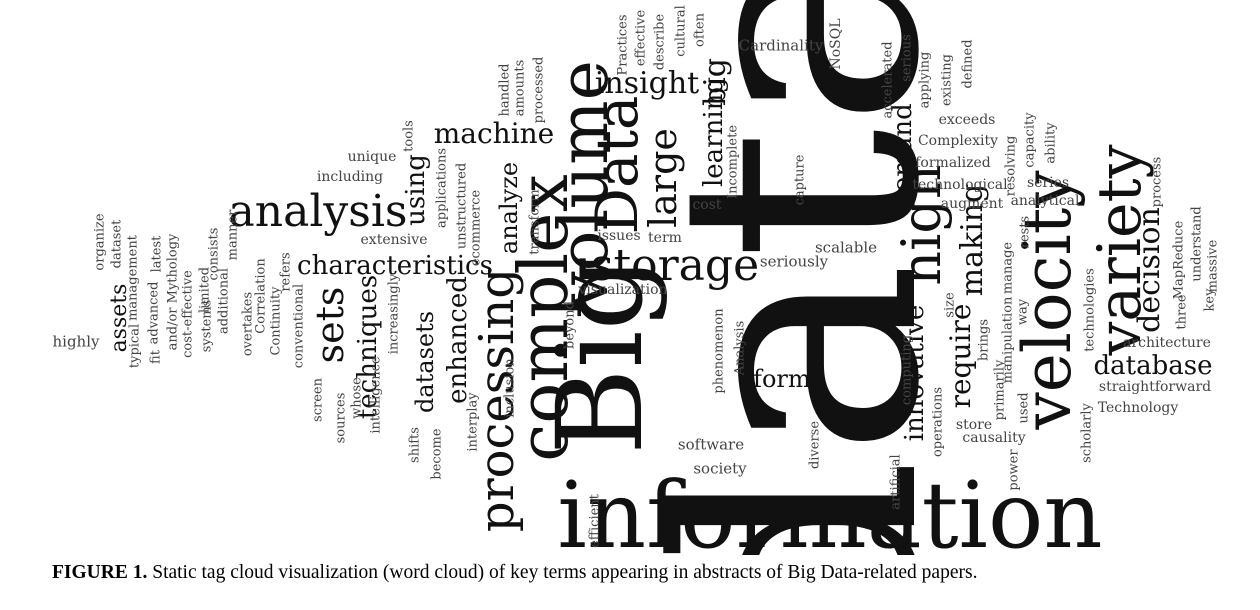  I want to click on word-tools: tools, so click(409, 136).